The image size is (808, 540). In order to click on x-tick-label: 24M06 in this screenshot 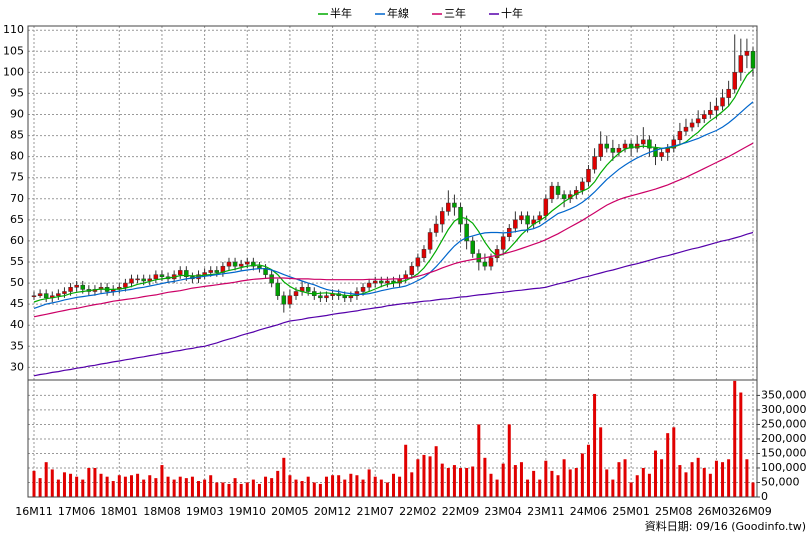, I will do `click(589, 511)`.